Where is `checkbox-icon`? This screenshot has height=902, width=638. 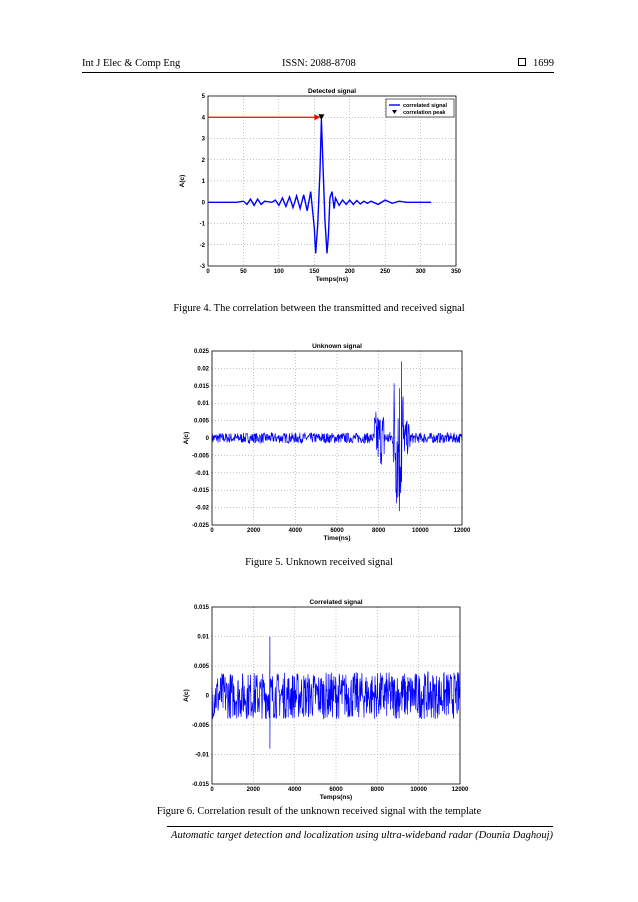 checkbox-icon is located at coordinates (522, 62).